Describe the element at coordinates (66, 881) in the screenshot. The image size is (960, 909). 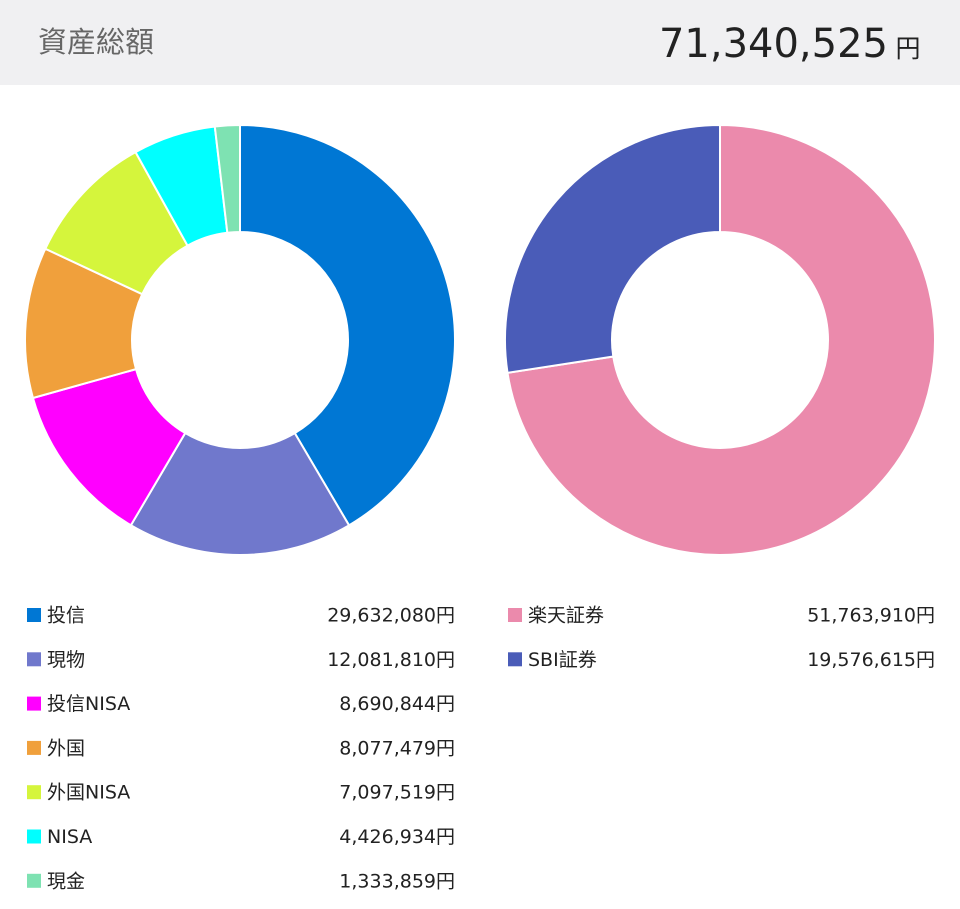
I see `legend-label: 現金` at that location.